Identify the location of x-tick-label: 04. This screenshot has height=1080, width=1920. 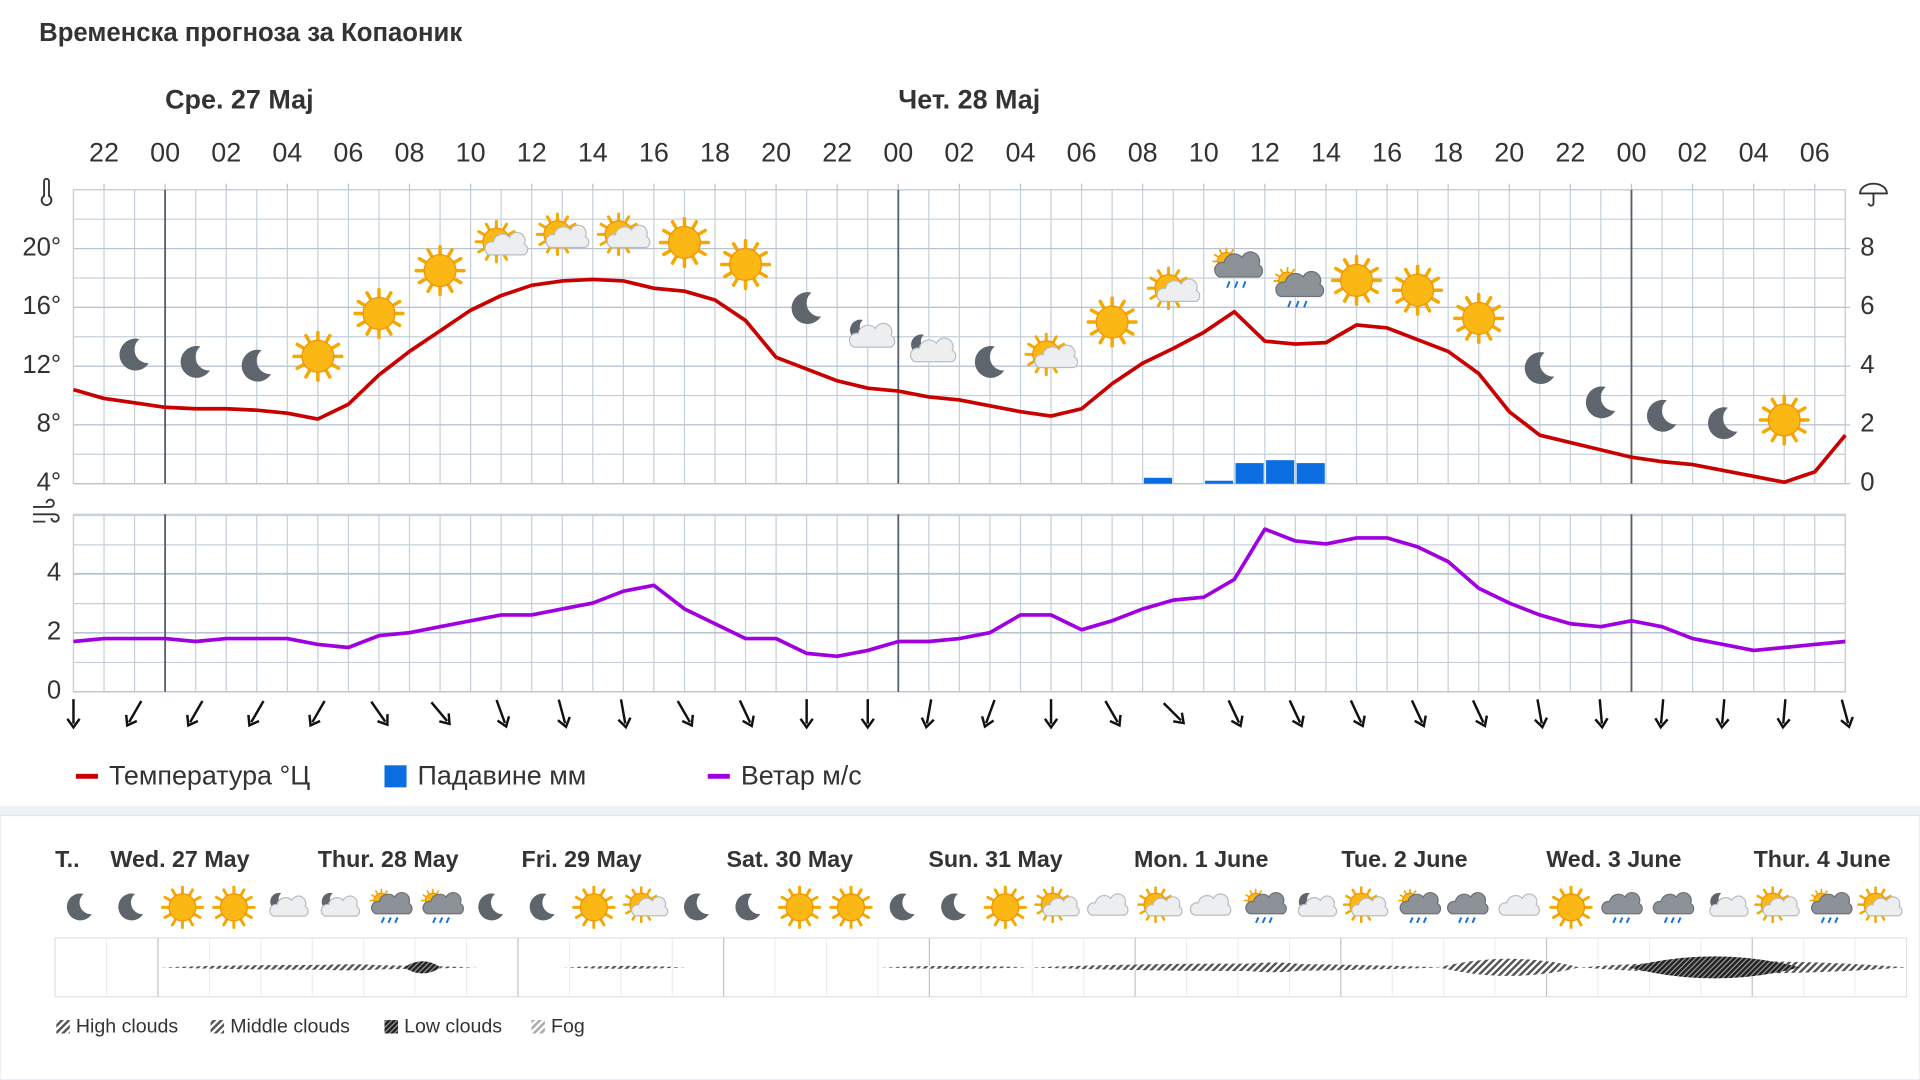
(287, 152).